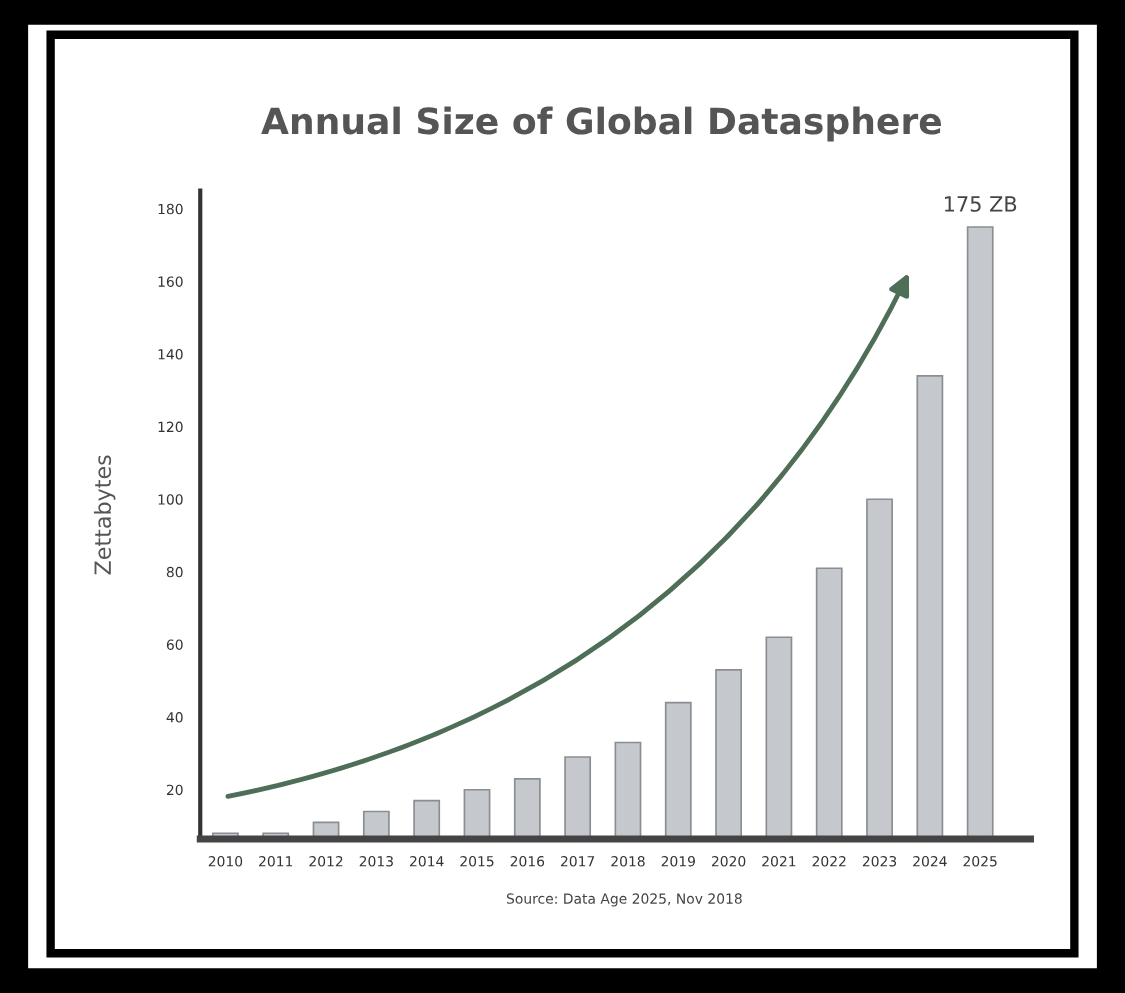 Image resolution: width=1125 pixels, height=993 pixels. I want to click on y-tick-label: 60, so click(174, 644).